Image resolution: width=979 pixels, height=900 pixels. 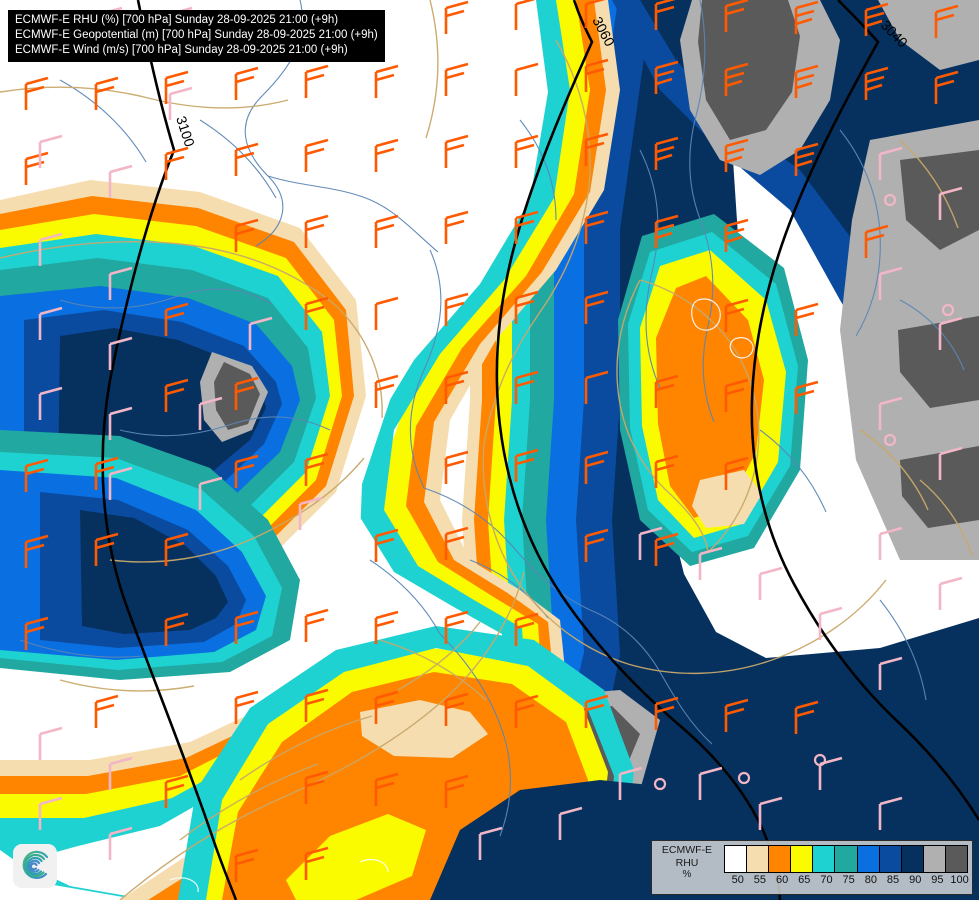 What do you see at coordinates (804, 880) in the screenshot?
I see `legend-tick-65: 65` at bounding box center [804, 880].